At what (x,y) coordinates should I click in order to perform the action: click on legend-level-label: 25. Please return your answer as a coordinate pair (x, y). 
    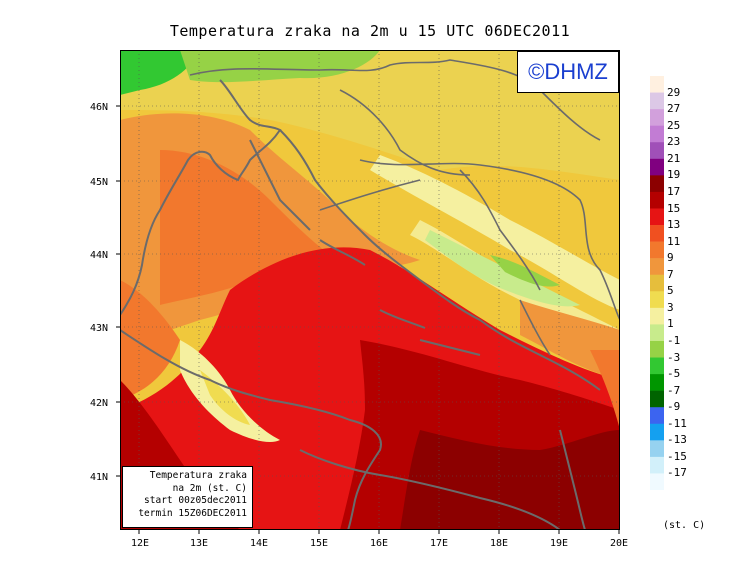
    Looking at the image, I should click on (674, 125).